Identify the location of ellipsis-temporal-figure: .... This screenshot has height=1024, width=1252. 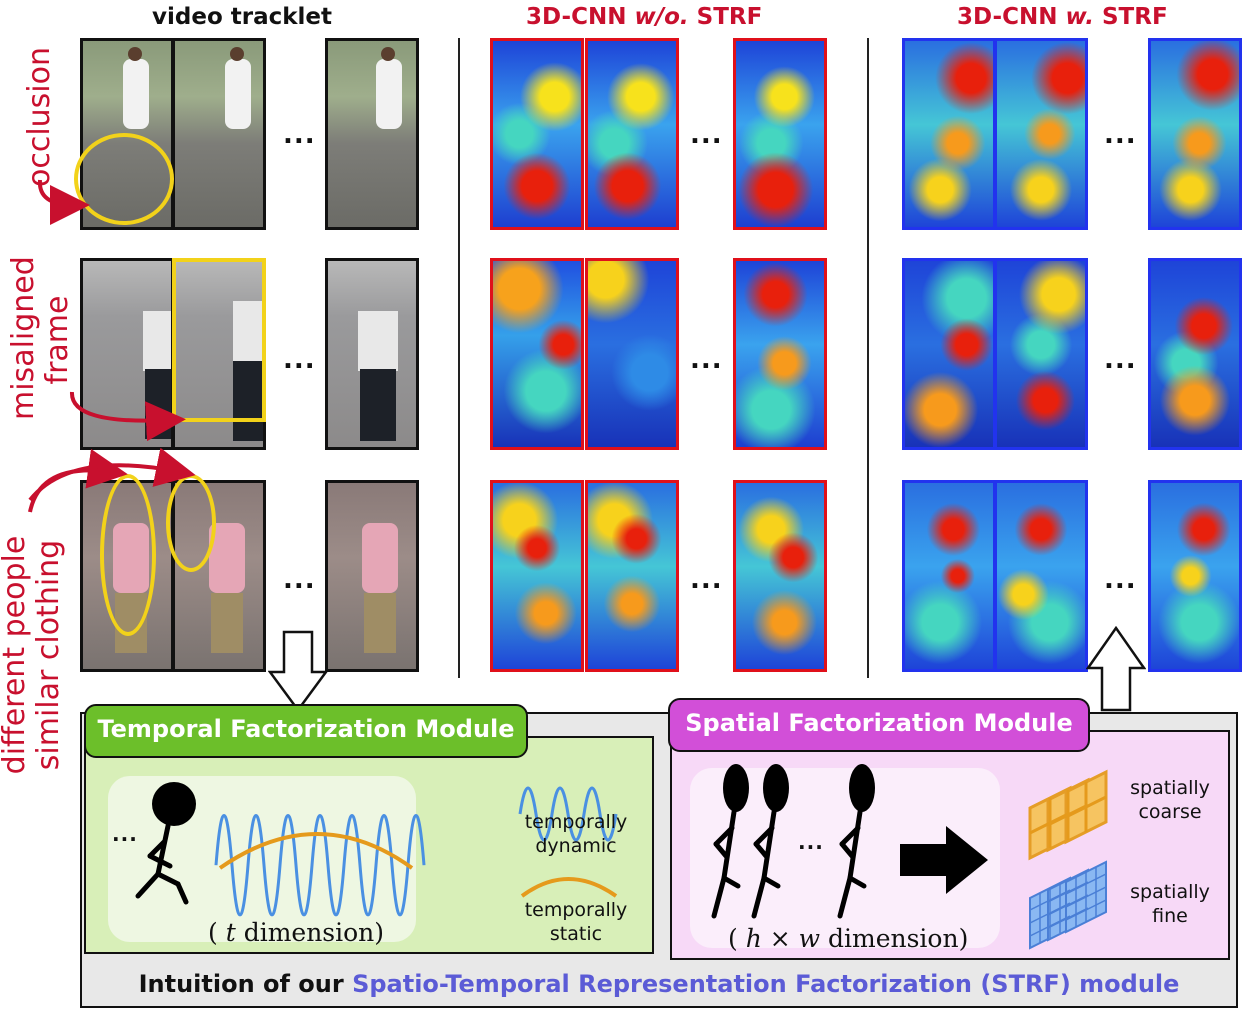
(125, 834).